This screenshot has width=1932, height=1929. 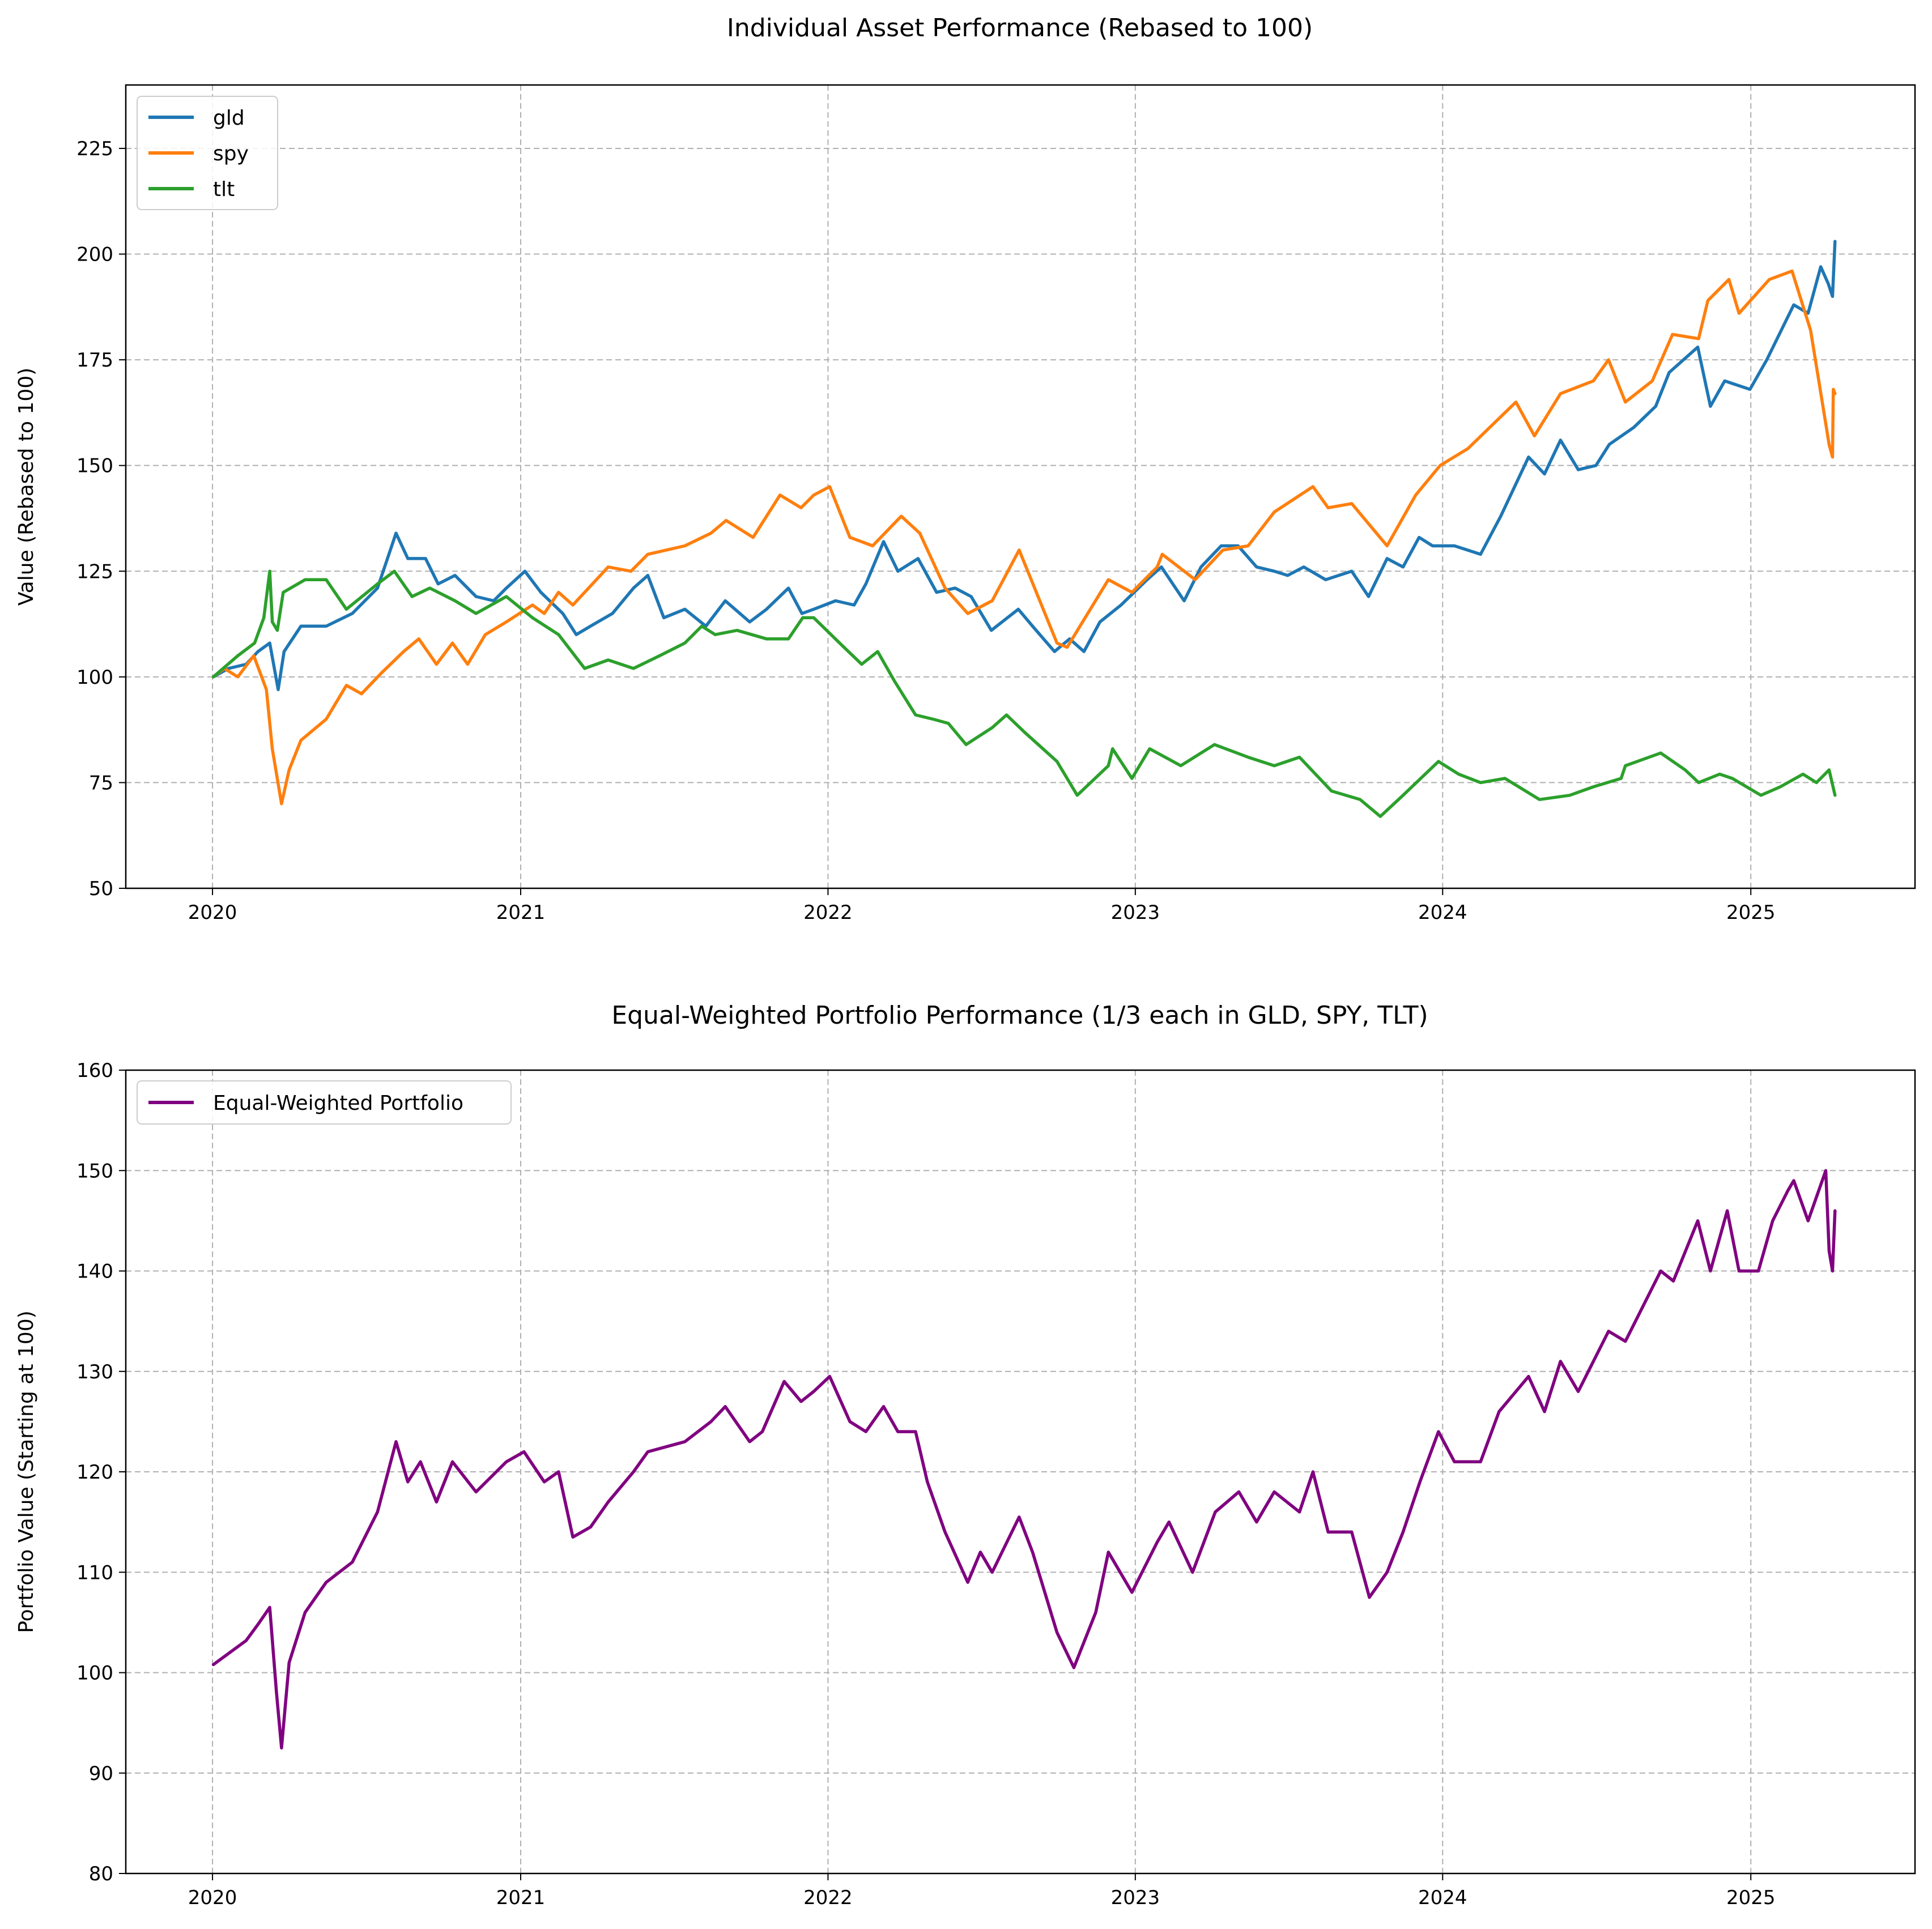 What do you see at coordinates (94, 149) in the screenshot?
I see `y-tick-label: 225` at bounding box center [94, 149].